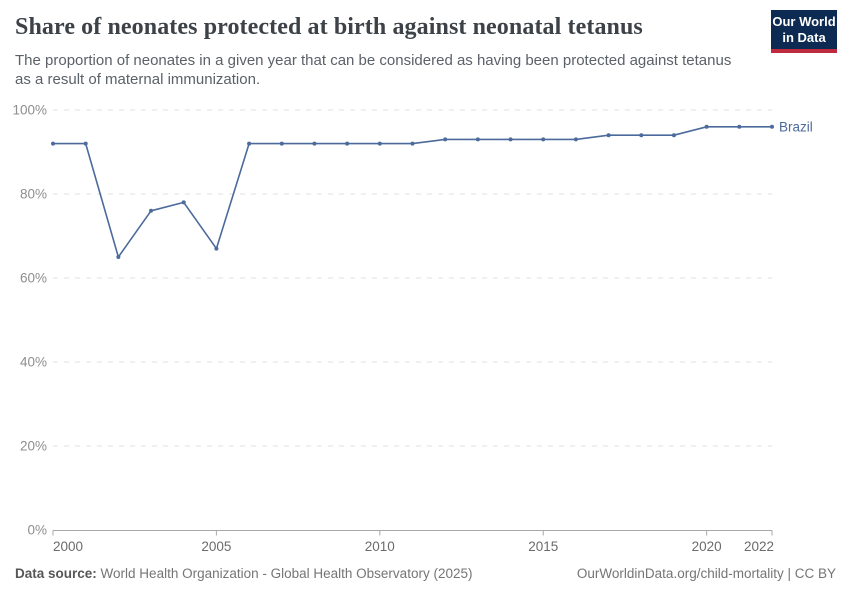 This screenshot has height=600, width=850. I want to click on series-label-brazil: Brazil, so click(796, 126).